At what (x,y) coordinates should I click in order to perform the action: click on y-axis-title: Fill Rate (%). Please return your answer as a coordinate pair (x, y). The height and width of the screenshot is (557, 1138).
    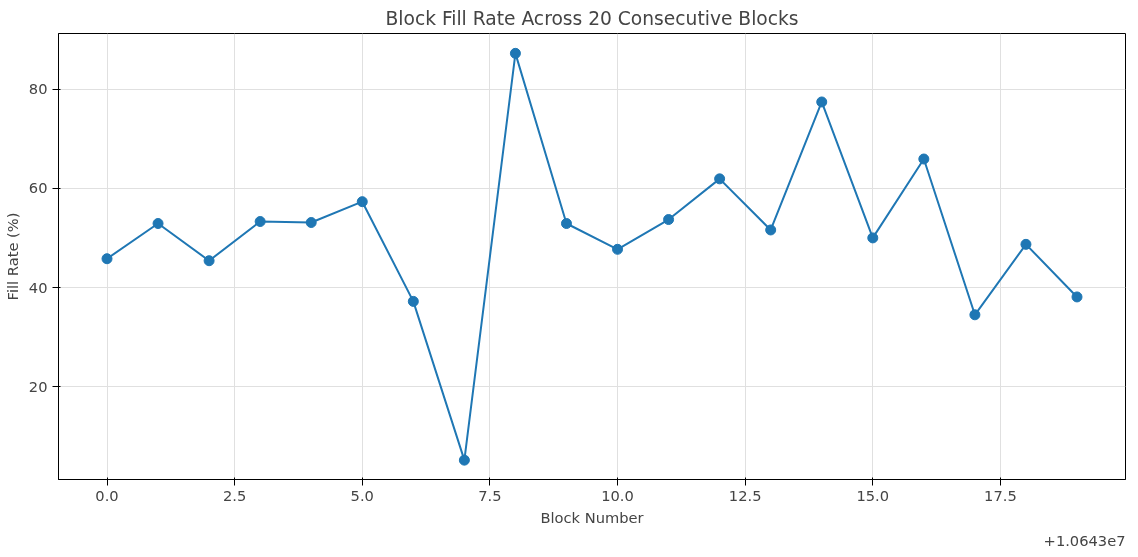
    Looking at the image, I should click on (12, 256).